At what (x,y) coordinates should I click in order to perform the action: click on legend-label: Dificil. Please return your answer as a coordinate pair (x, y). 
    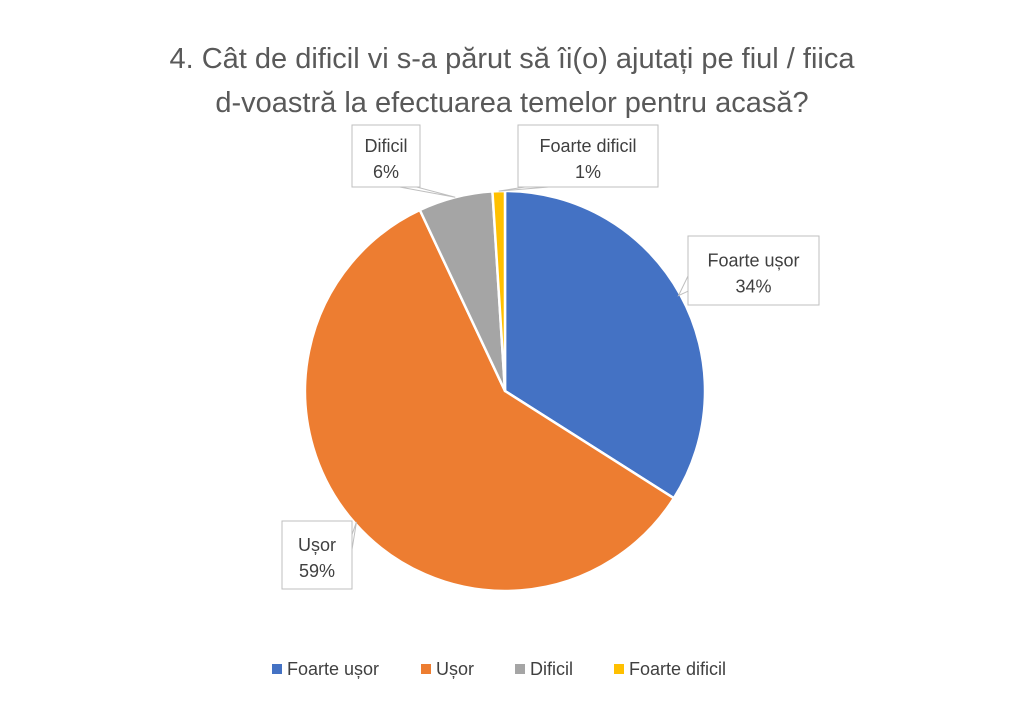
    Looking at the image, I should click on (551, 669).